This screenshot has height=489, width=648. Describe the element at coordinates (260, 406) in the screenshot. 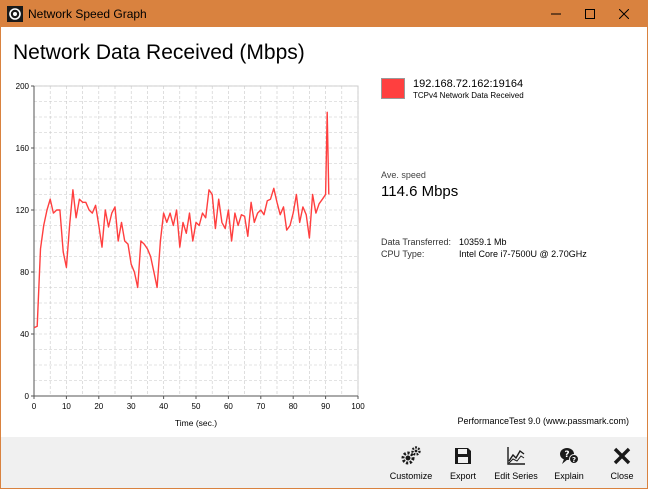

I see `x-tick-label: 70` at that location.